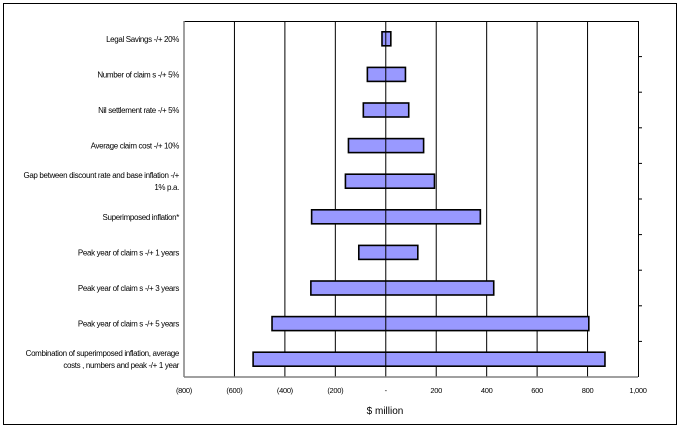 Image resolution: width=682 pixels, height=427 pixels. Describe the element at coordinates (637, 390) in the screenshot. I see `x-tick-label: 1,000` at that location.